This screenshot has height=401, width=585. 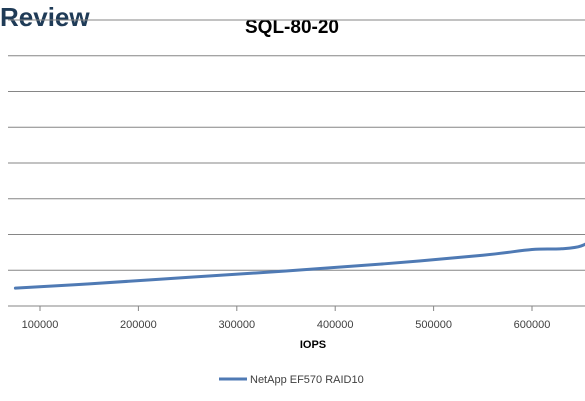 What do you see at coordinates (45, 17) in the screenshot?
I see `brand-label: Review` at bounding box center [45, 17].